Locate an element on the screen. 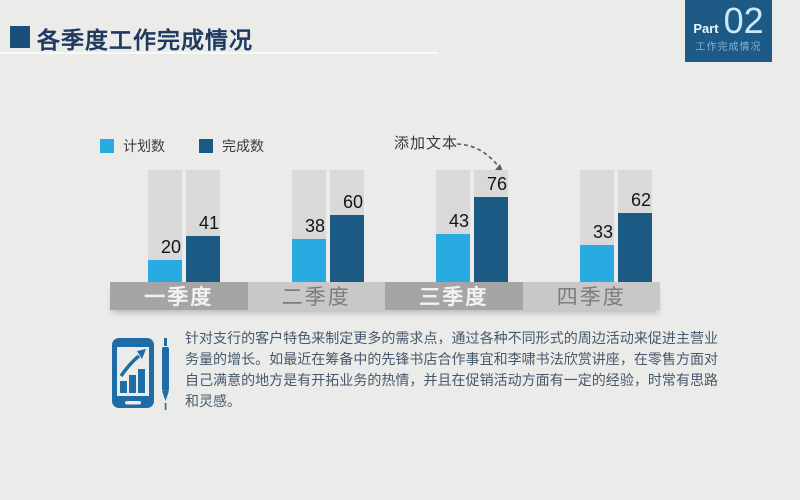 The image size is (800, 500). part-subtitle: 工作完成情况 is located at coordinates (728, 47).